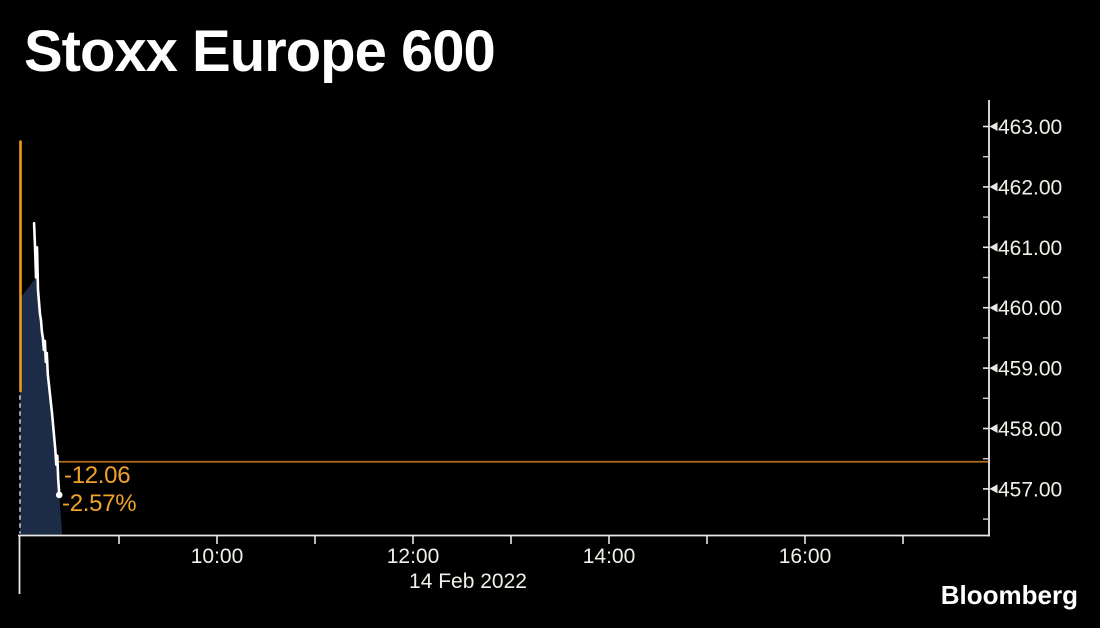 The height and width of the screenshot is (628, 1100). I want to click on y-axis-label: 461.00, so click(1030, 248).